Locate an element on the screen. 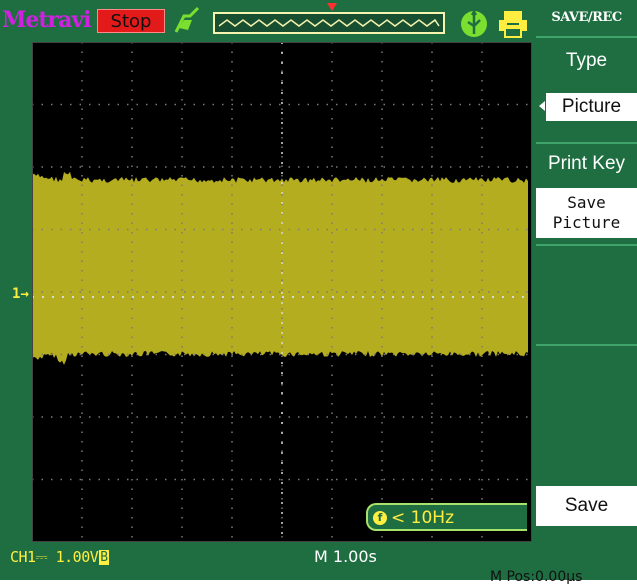 The width and height of the screenshot is (637, 588). trigger-icon is located at coordinates (187, 19).